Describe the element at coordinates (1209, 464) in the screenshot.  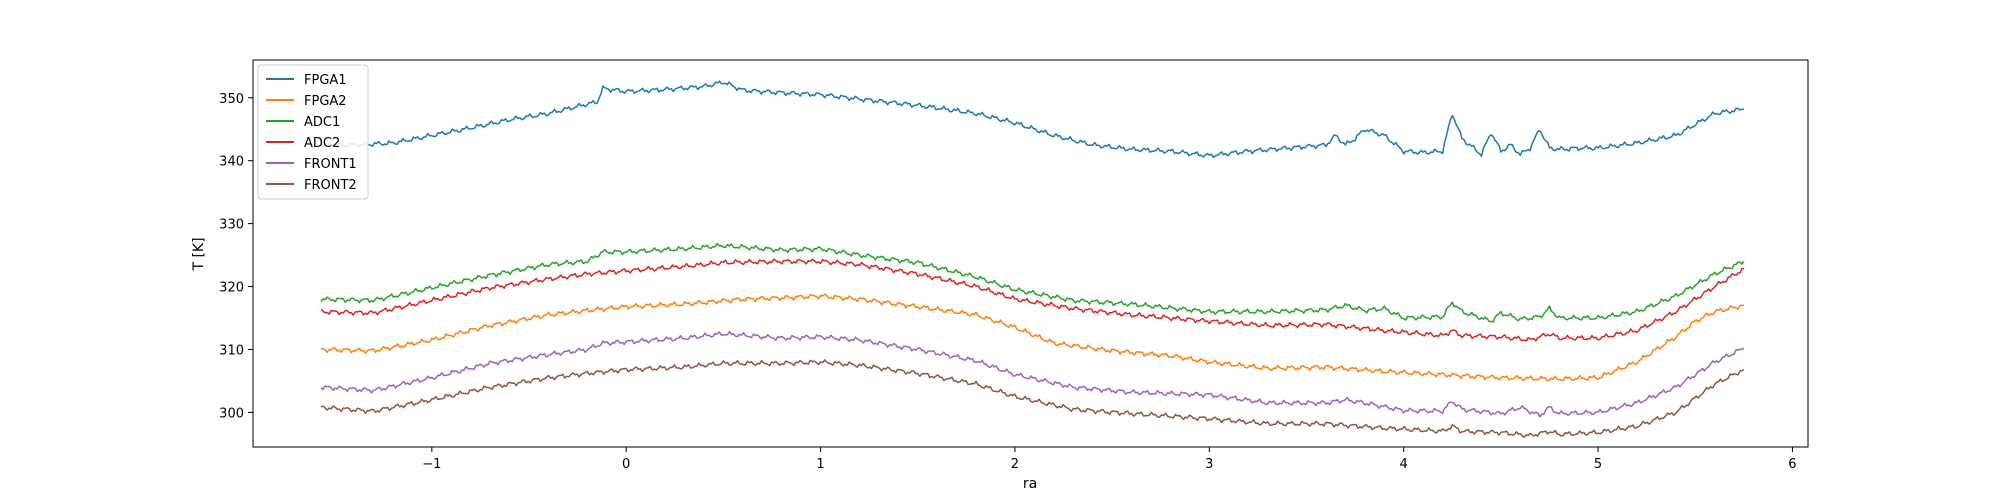
I see `x-tick-label: 3` at that location.